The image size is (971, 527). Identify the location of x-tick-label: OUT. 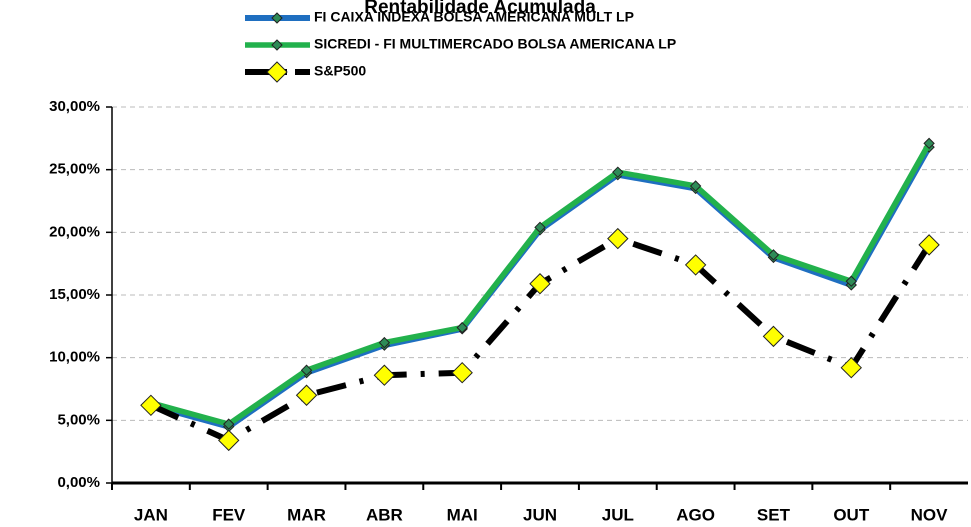
(851, 514).